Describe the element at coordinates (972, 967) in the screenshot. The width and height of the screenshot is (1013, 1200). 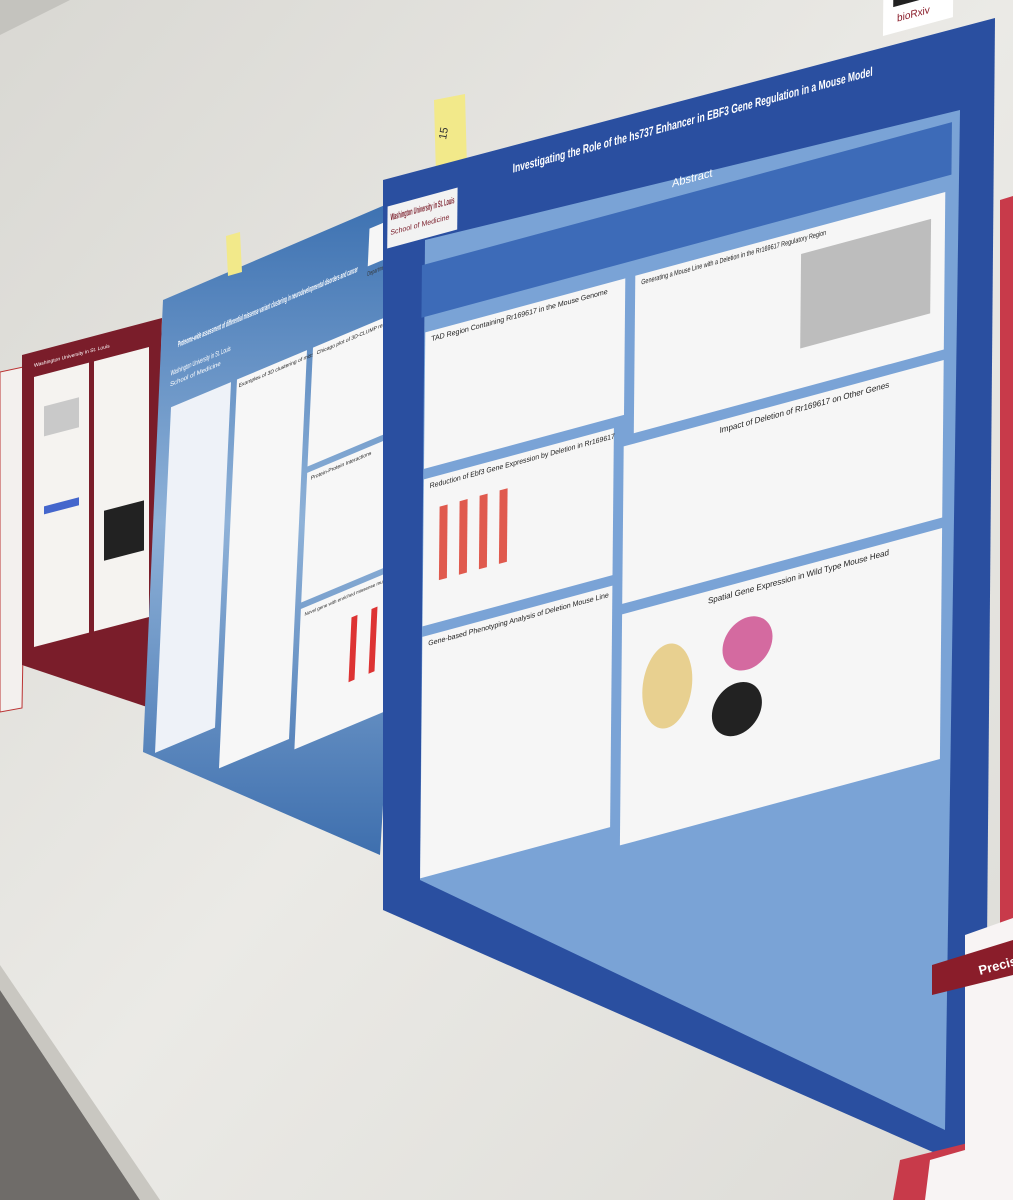
I see `right-poster-heading-bar` at that location.